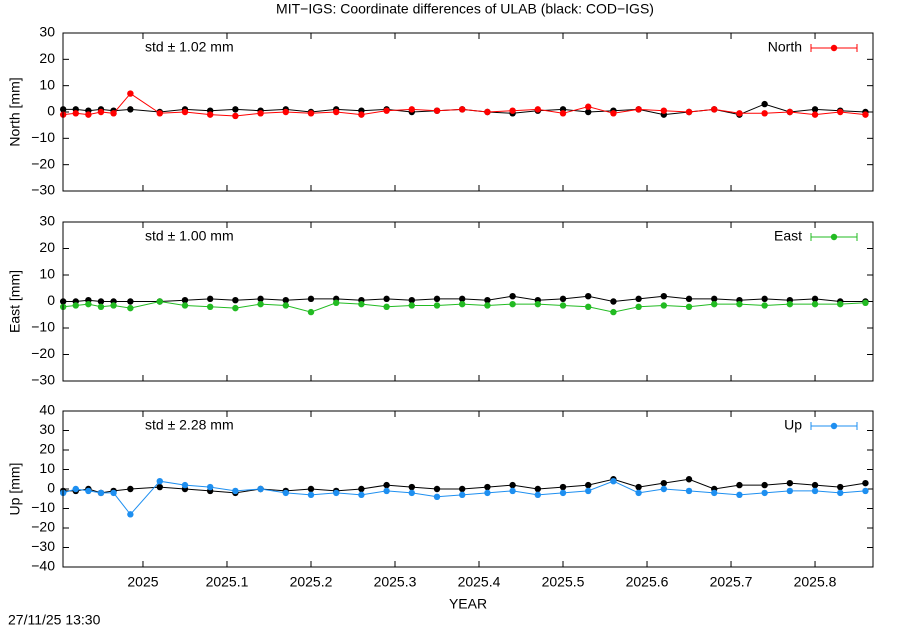 This screenshot has height=630, width=900. I want to click on y-axis-label: East [mm], so click(15, 301).